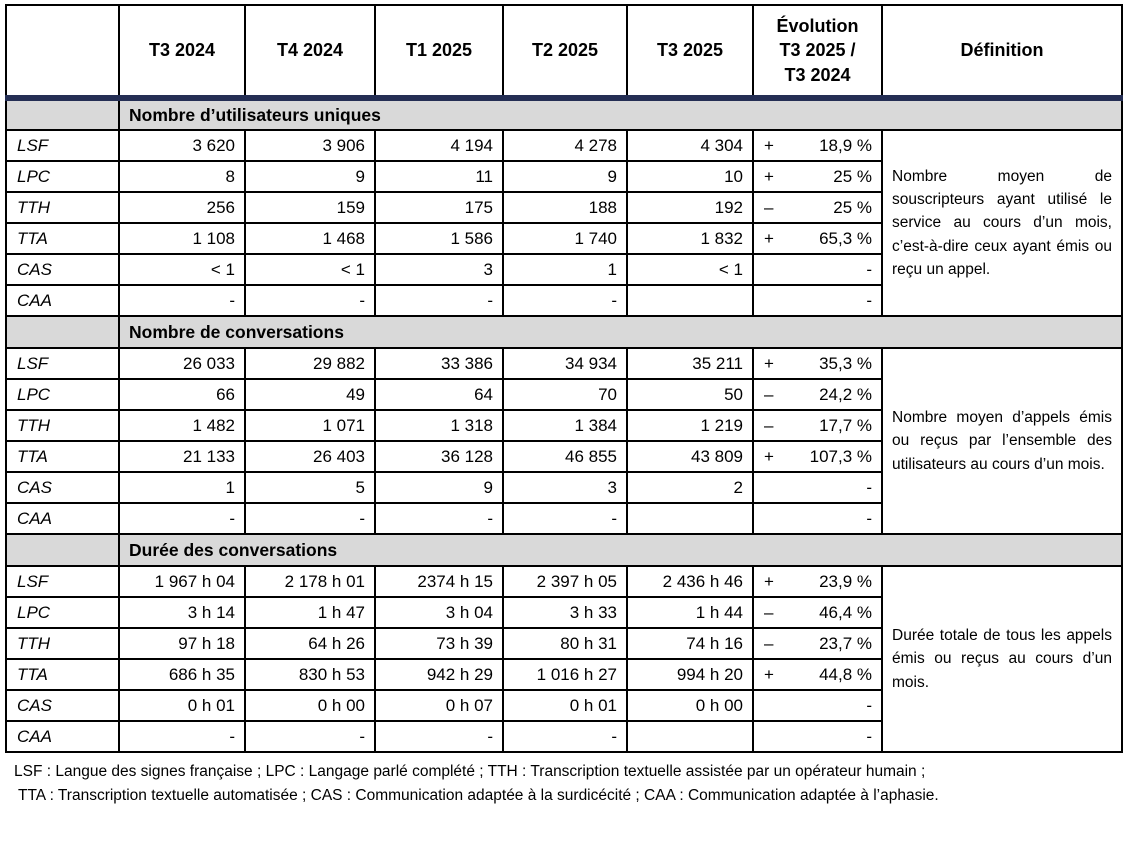 Image resolution: width=1123 pixels, height=856 pixels. I want to click on value-cell: 2, so click(690, 487).